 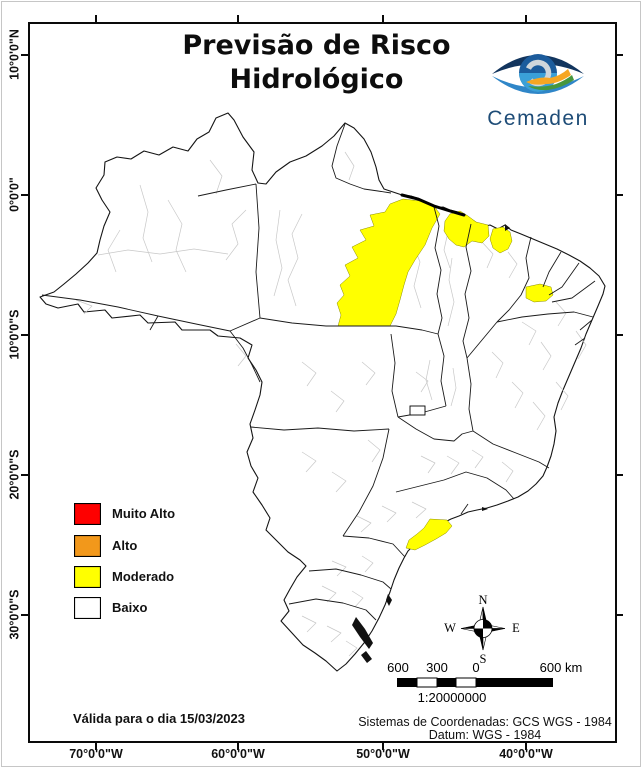 I want to click on compass-west-label: W, so click(x=450, y=628).